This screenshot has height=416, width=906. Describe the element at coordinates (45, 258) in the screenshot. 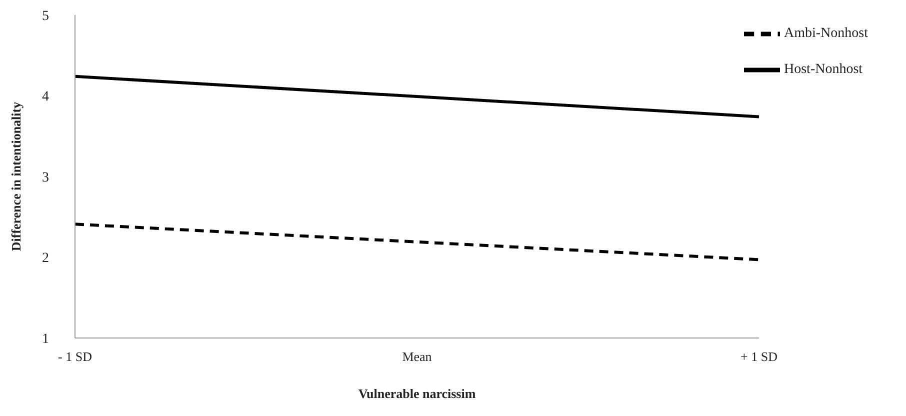

I see `y-tick-label: 2` at that location.